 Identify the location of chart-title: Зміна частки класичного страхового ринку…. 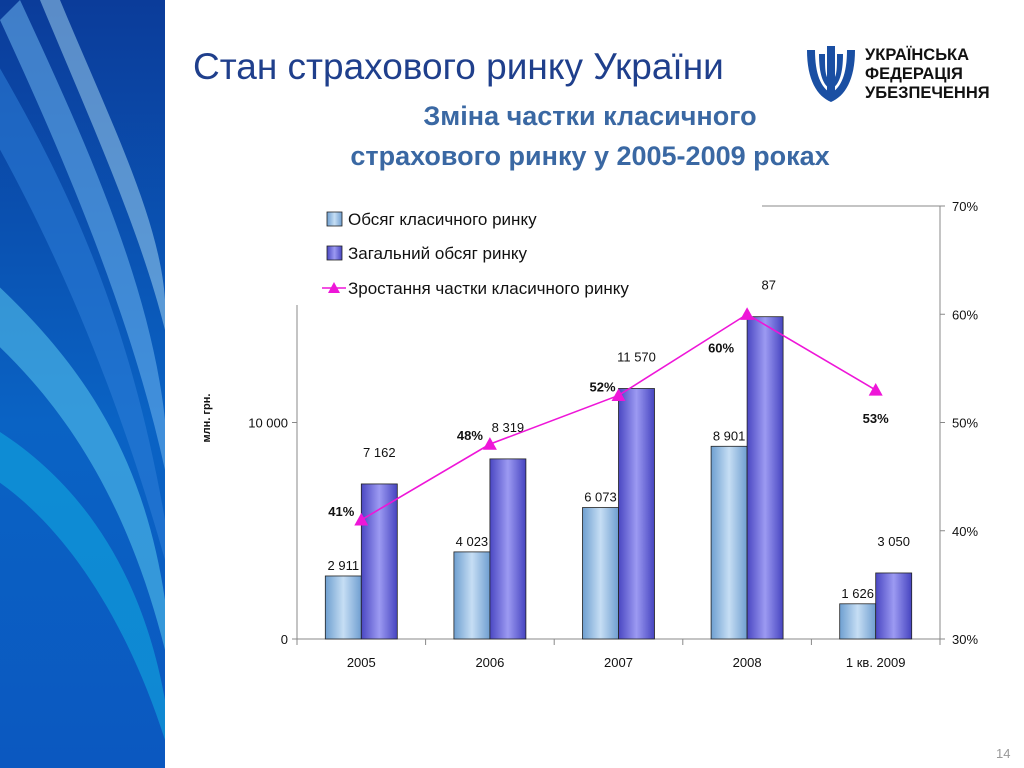
(590, 136).